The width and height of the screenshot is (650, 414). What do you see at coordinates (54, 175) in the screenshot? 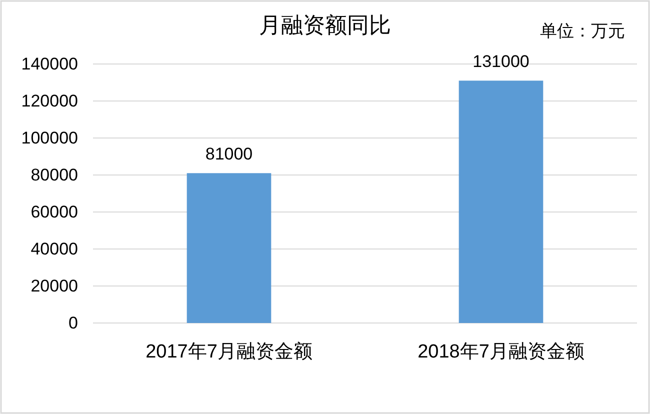
I see `y-tick-label: 80000` at bounding box center [54, 175].